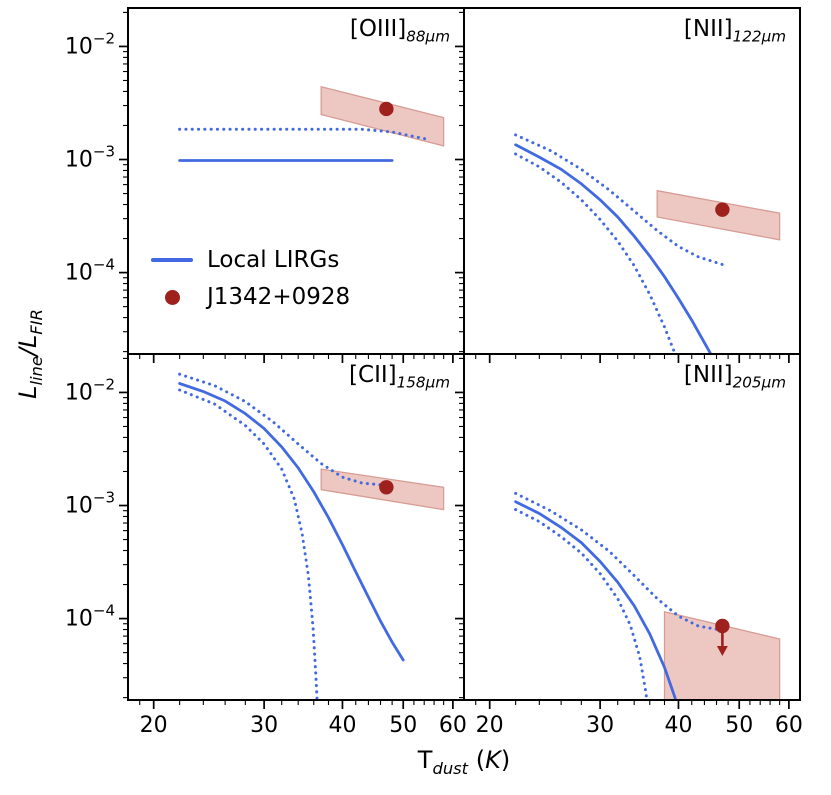 The width and height of the screenshot is (831, 795). I want to click on legend-item-j1342: J1342+0928, so click(249, 297).